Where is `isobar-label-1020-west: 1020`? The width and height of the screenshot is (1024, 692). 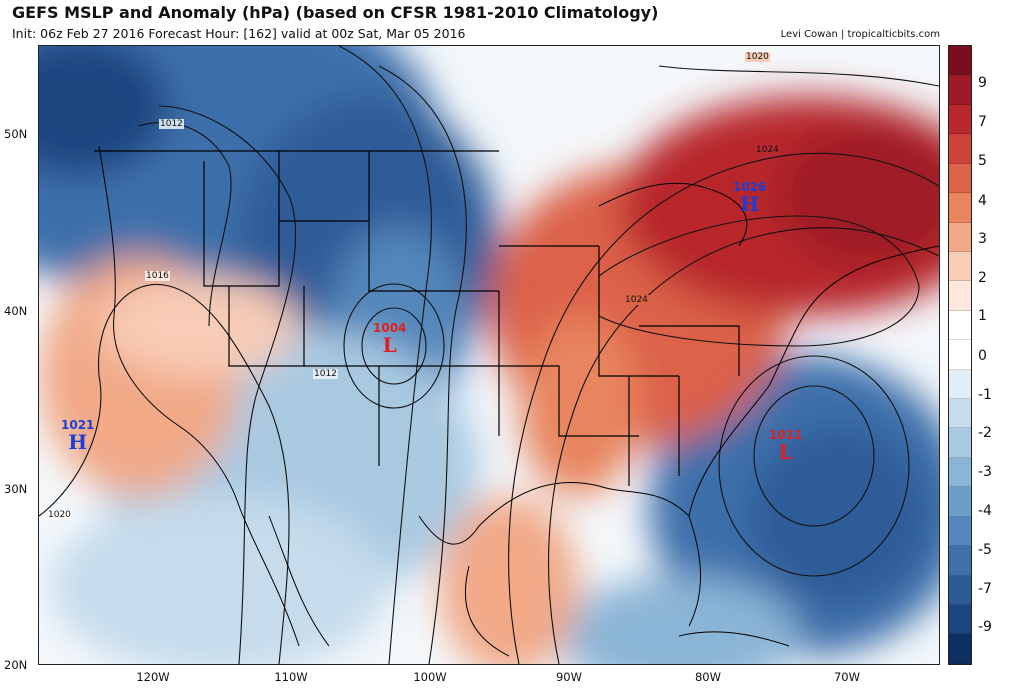
isobar-label-1020-west: 1020 is located at coordinates (59, 515).